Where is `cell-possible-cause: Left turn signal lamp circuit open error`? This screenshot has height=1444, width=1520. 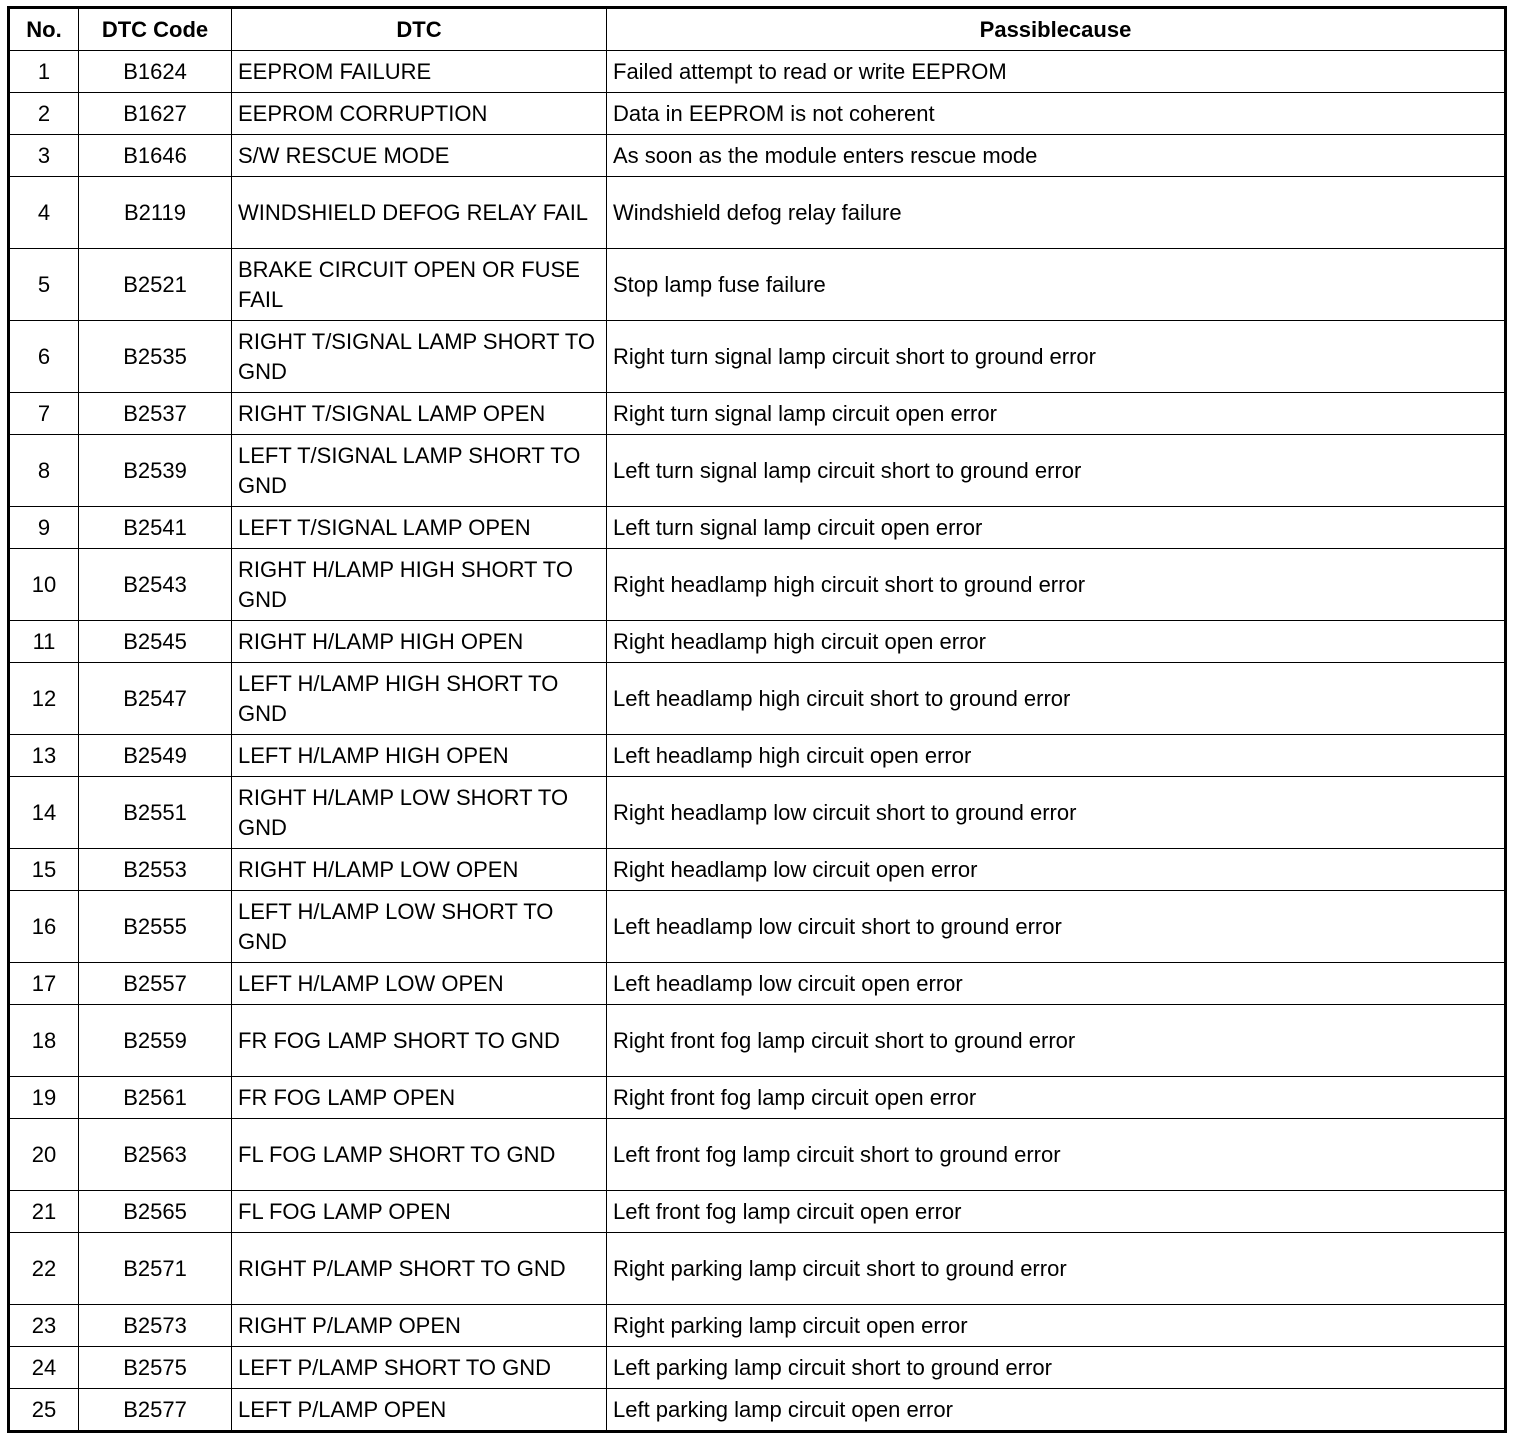 cell-possible-cause: Left turn signal lamp circuit open error is located at coordinates (1056, 527).